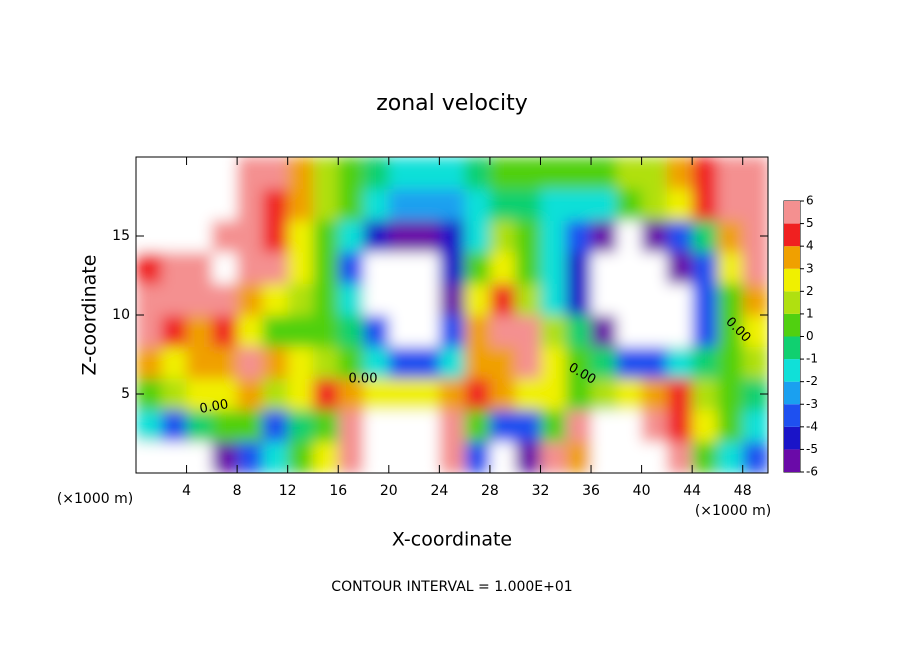  Describe the element at coordinates (186, 491) in the screenshot. I see `x-tick-label: 4` at that location.